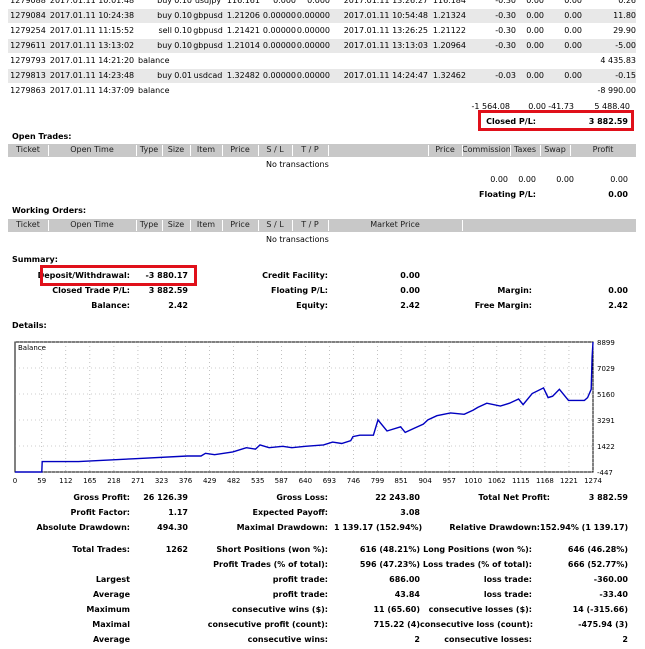  I want to click on stat-maximum: Maximum, so click(108, 609).